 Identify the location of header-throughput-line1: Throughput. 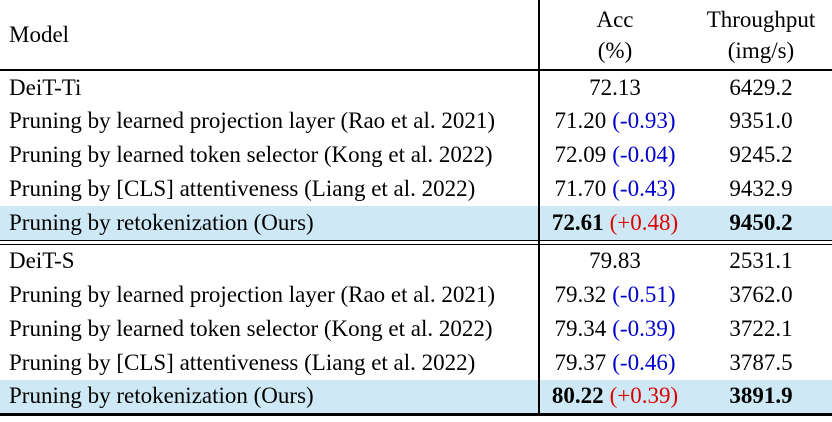
(761, 19).